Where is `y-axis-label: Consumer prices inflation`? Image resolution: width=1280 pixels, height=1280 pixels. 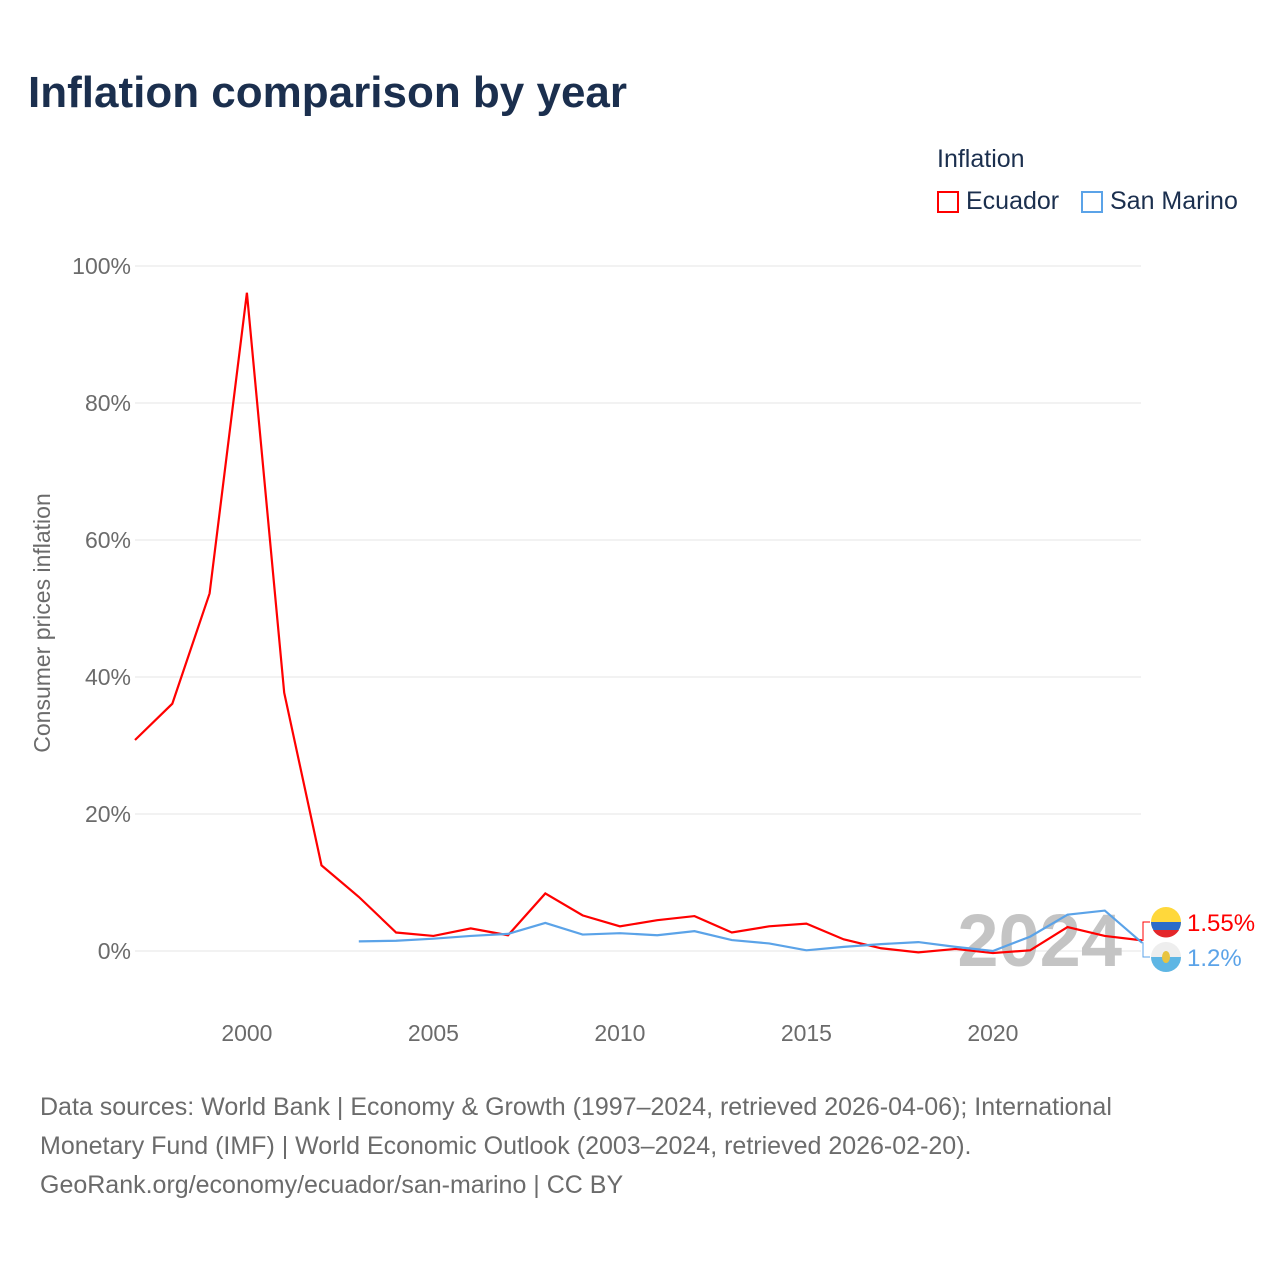
y-axis-label: Consumer prices inflation is located at coordinates (42, 623).